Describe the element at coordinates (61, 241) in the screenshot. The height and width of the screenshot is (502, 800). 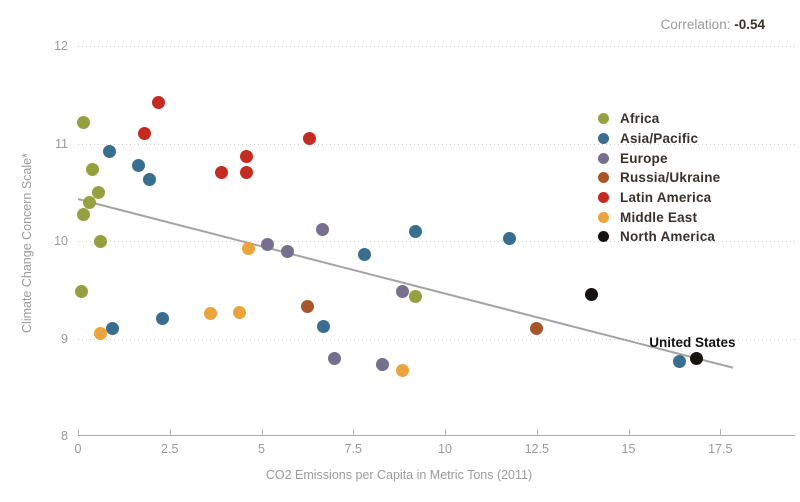
I see `y-tick-label-10: 10` at that location.